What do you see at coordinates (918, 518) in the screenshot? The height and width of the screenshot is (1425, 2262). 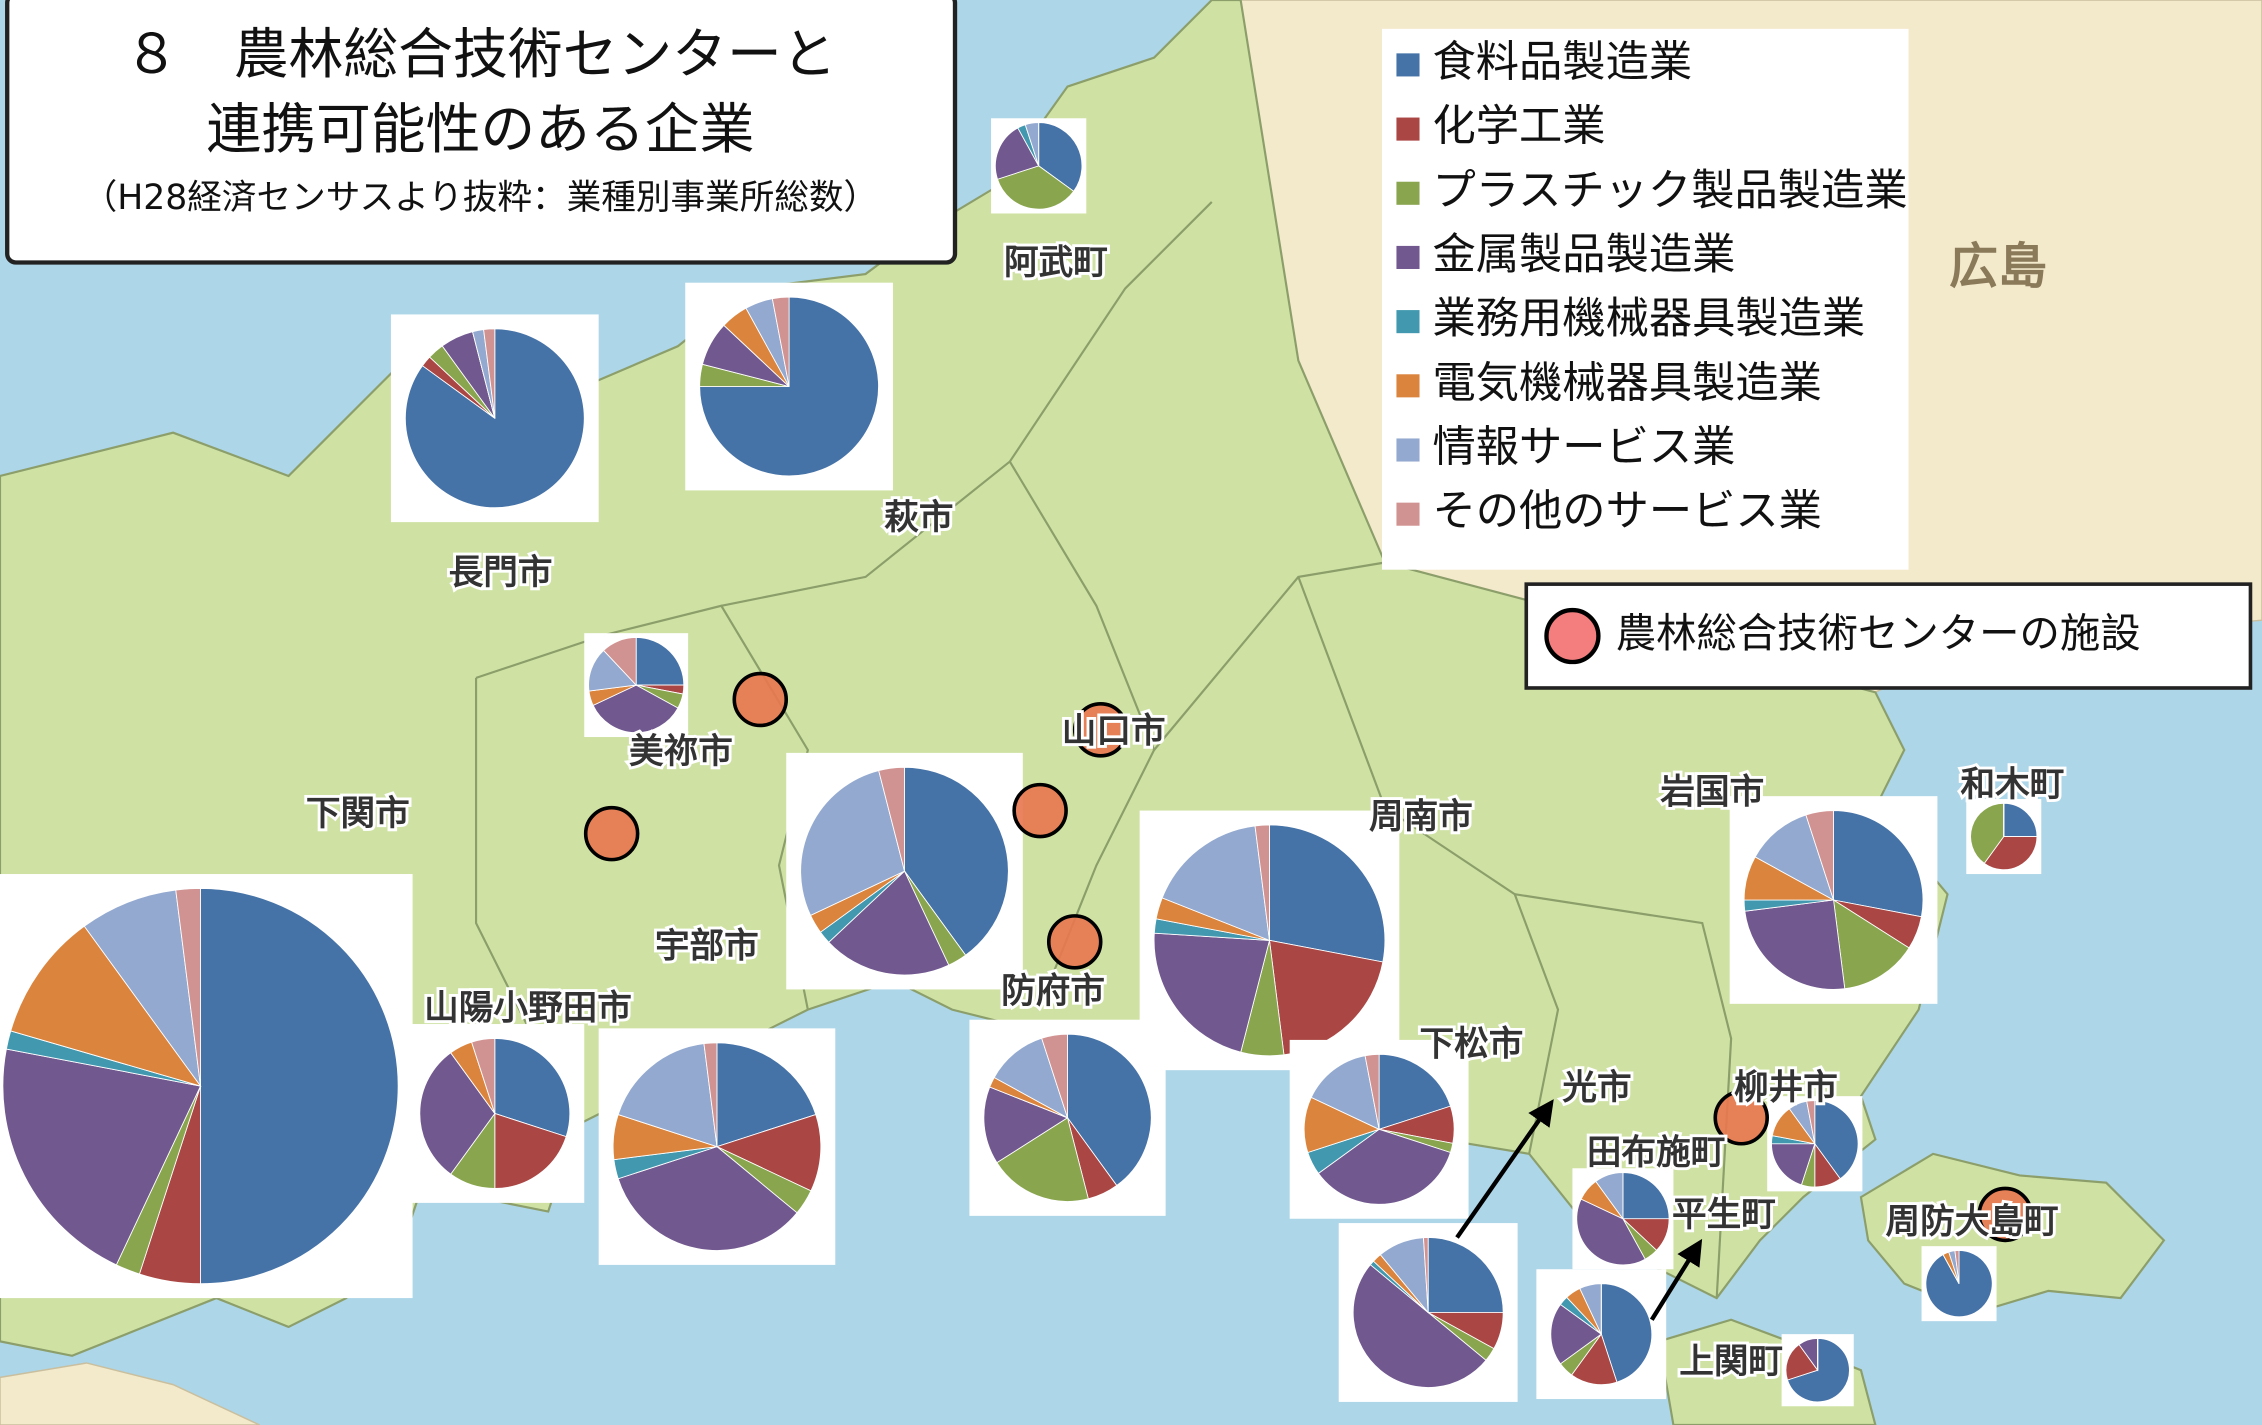 I see `city-label: 萩市` at bounding box center [918, 518].